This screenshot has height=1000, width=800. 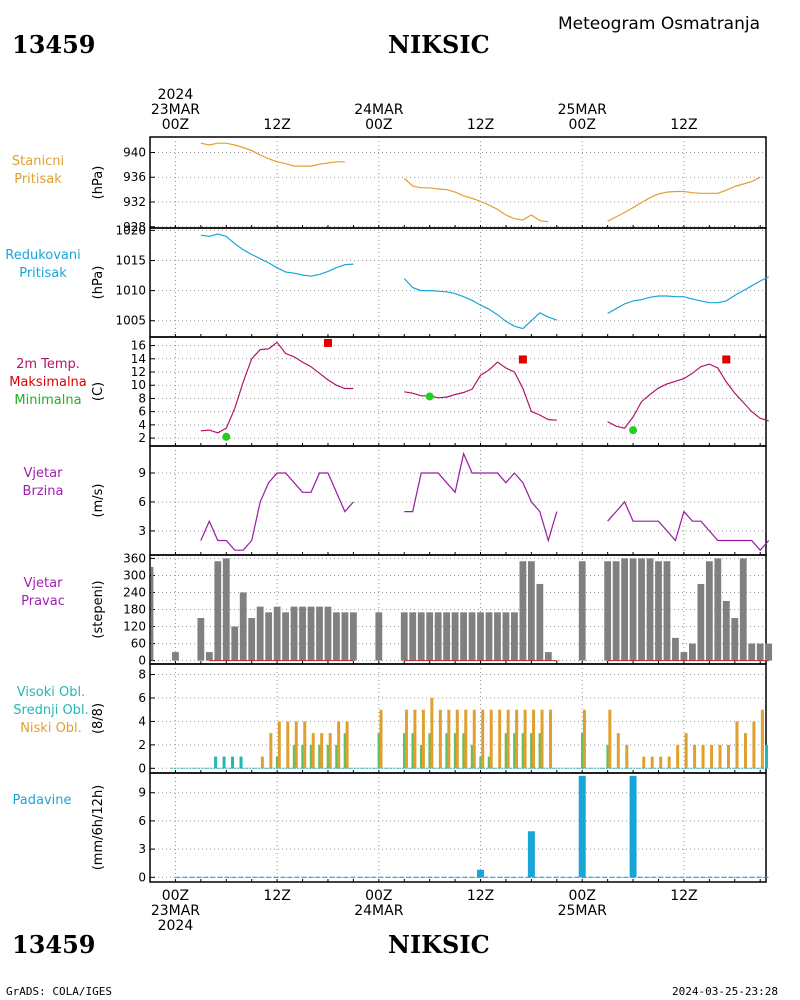 What do you see at coordinates (54, 44) in the screenshot?
I see `station-id-top: 13459` at bounding box center [54, 44].